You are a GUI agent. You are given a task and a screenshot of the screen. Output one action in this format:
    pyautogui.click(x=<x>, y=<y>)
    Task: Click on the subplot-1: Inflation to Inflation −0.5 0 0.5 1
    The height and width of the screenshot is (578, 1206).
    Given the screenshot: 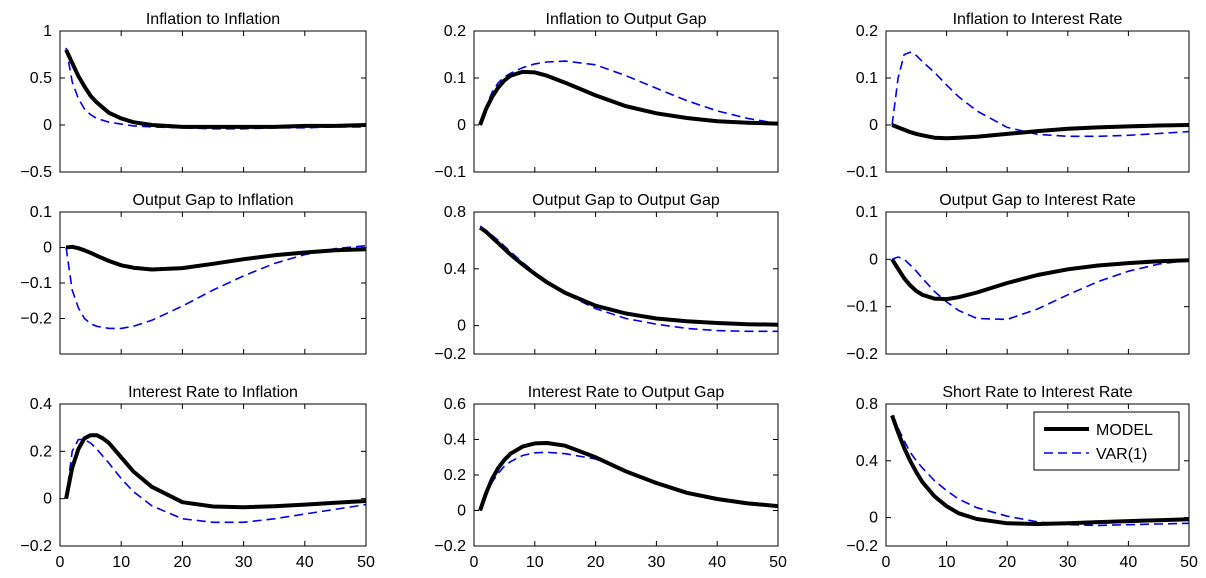 What is the action you would take?
    pyautogui.click(x=193, y=96)
    